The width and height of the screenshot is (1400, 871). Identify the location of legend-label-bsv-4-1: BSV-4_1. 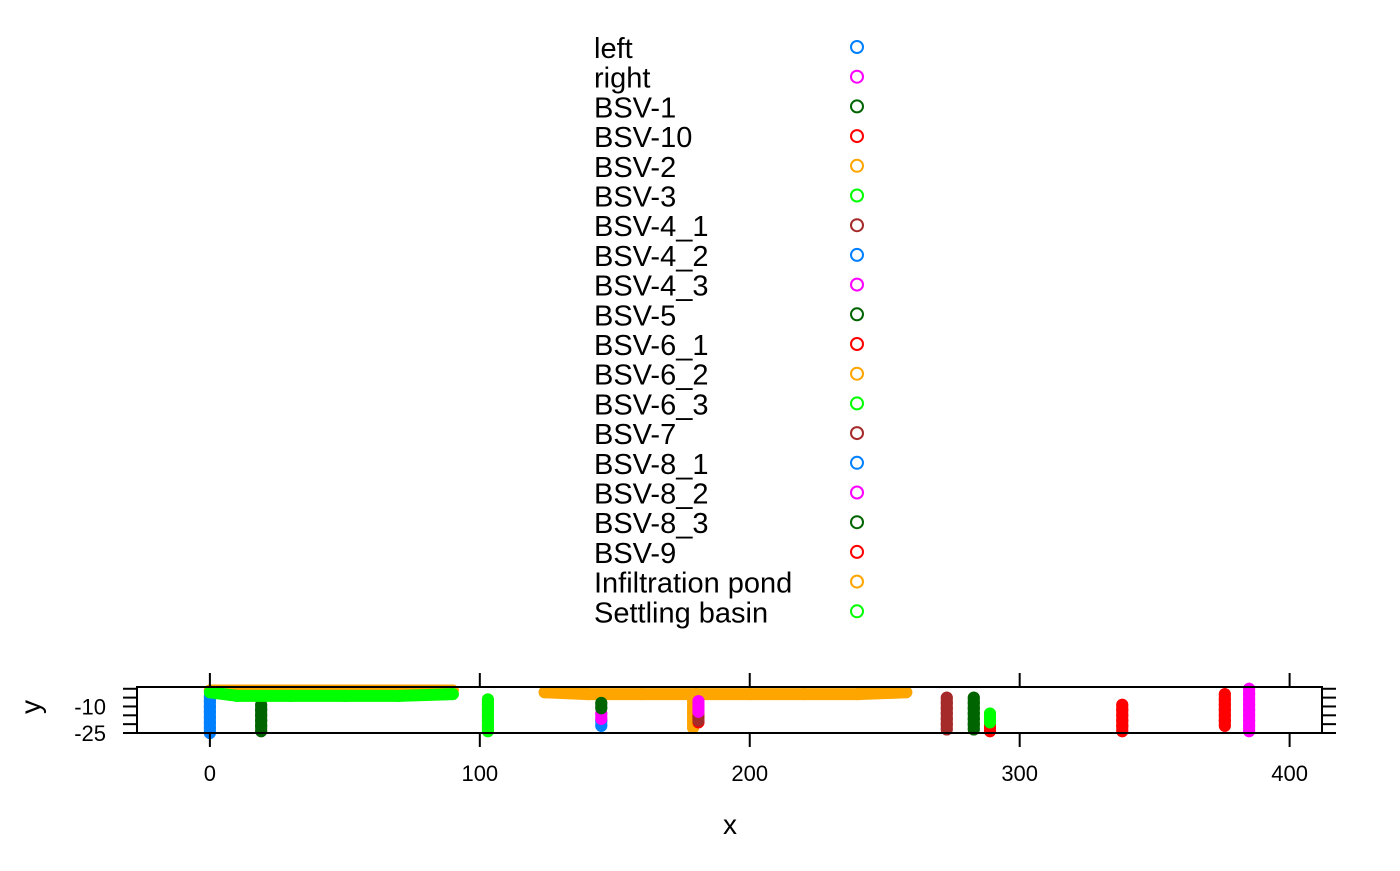
(651, 227).